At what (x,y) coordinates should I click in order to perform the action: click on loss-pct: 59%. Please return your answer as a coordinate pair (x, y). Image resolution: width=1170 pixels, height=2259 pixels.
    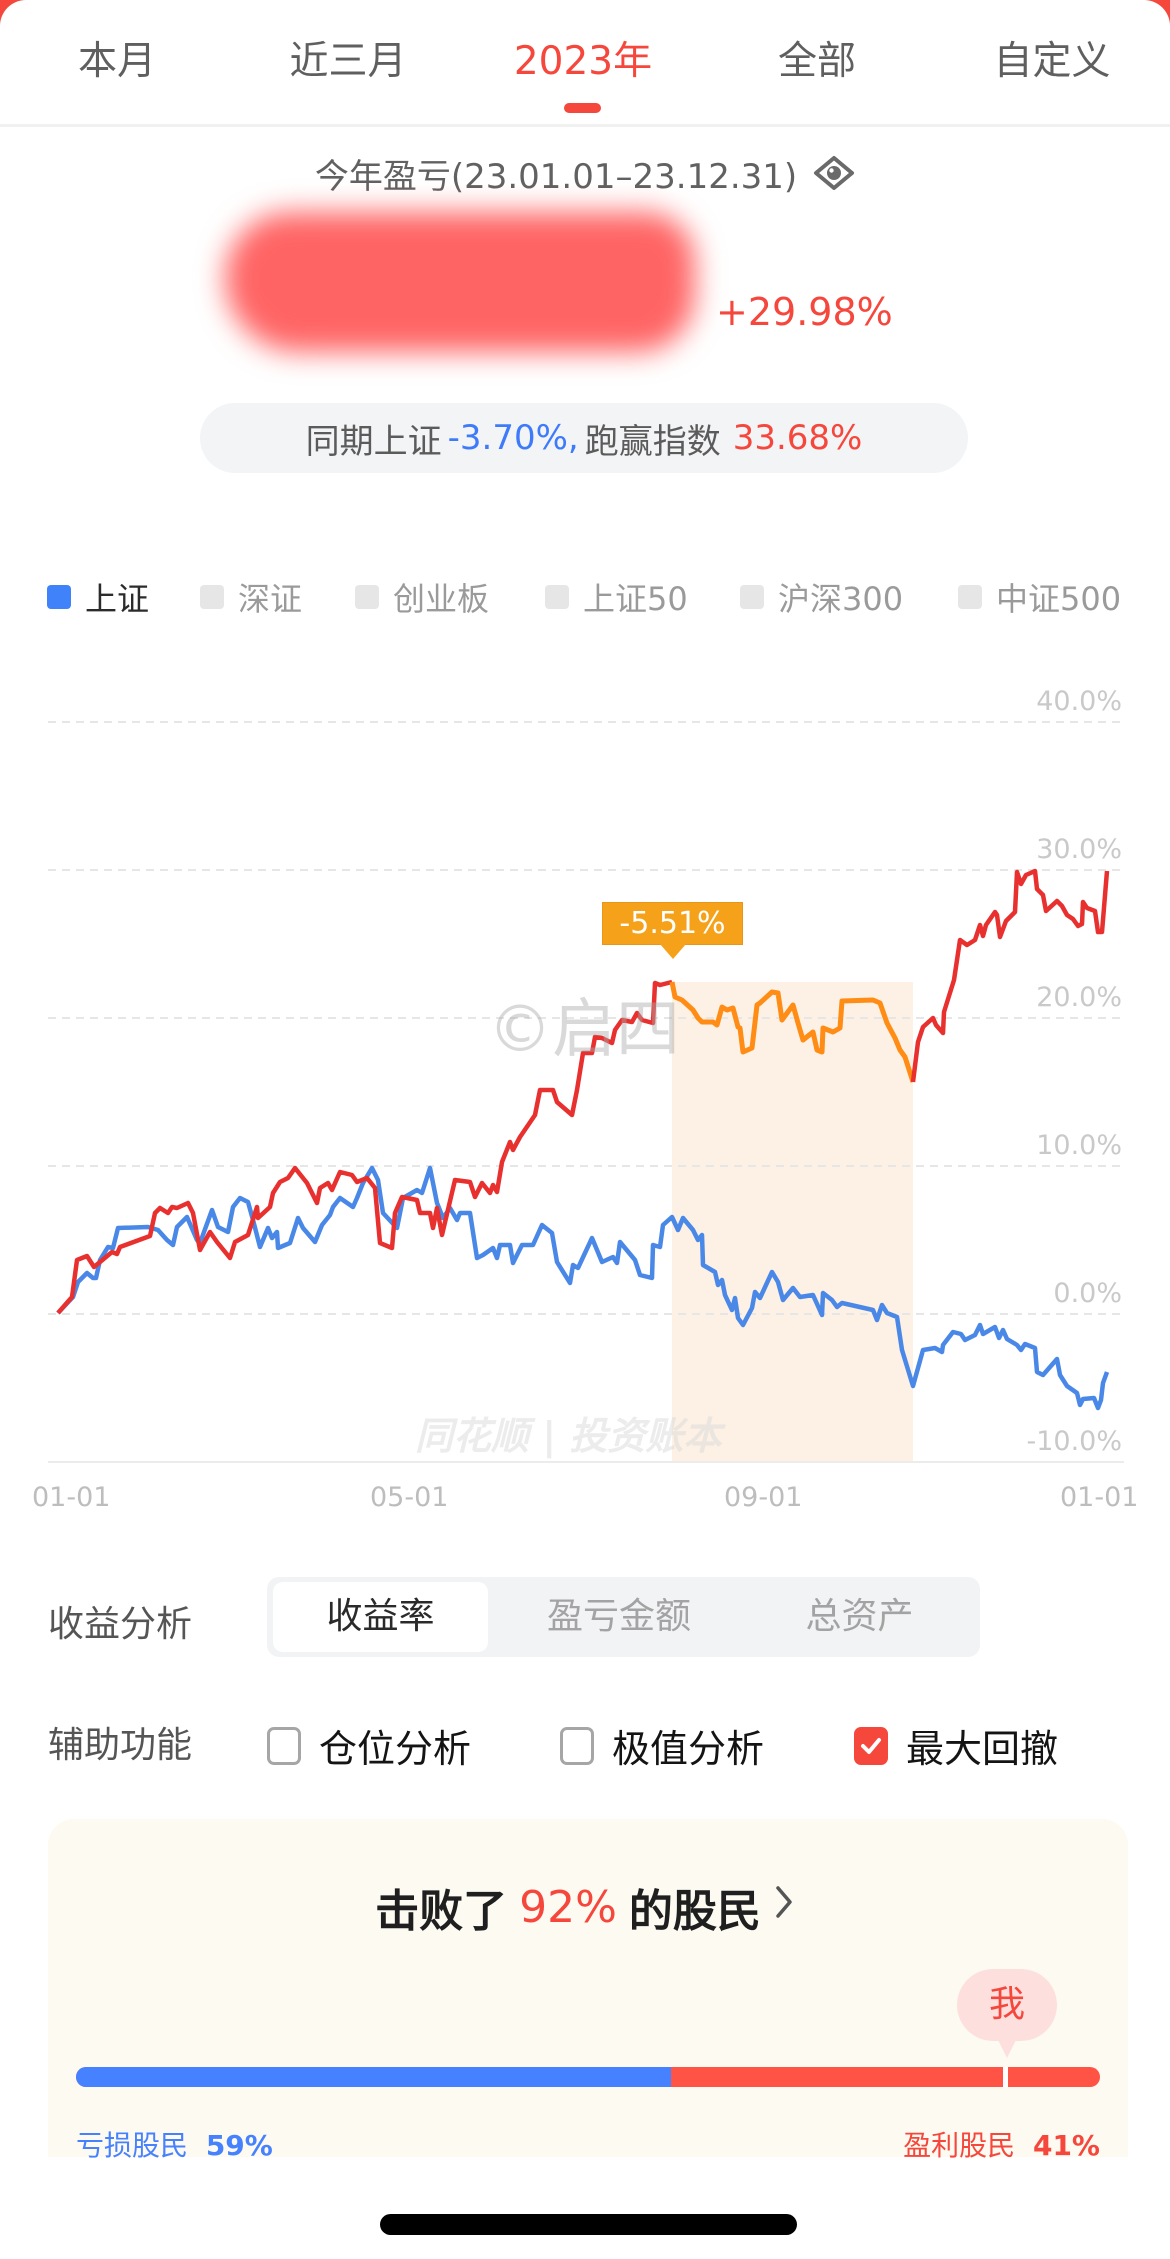
    Looking at the image, I should click on (239, 2145).